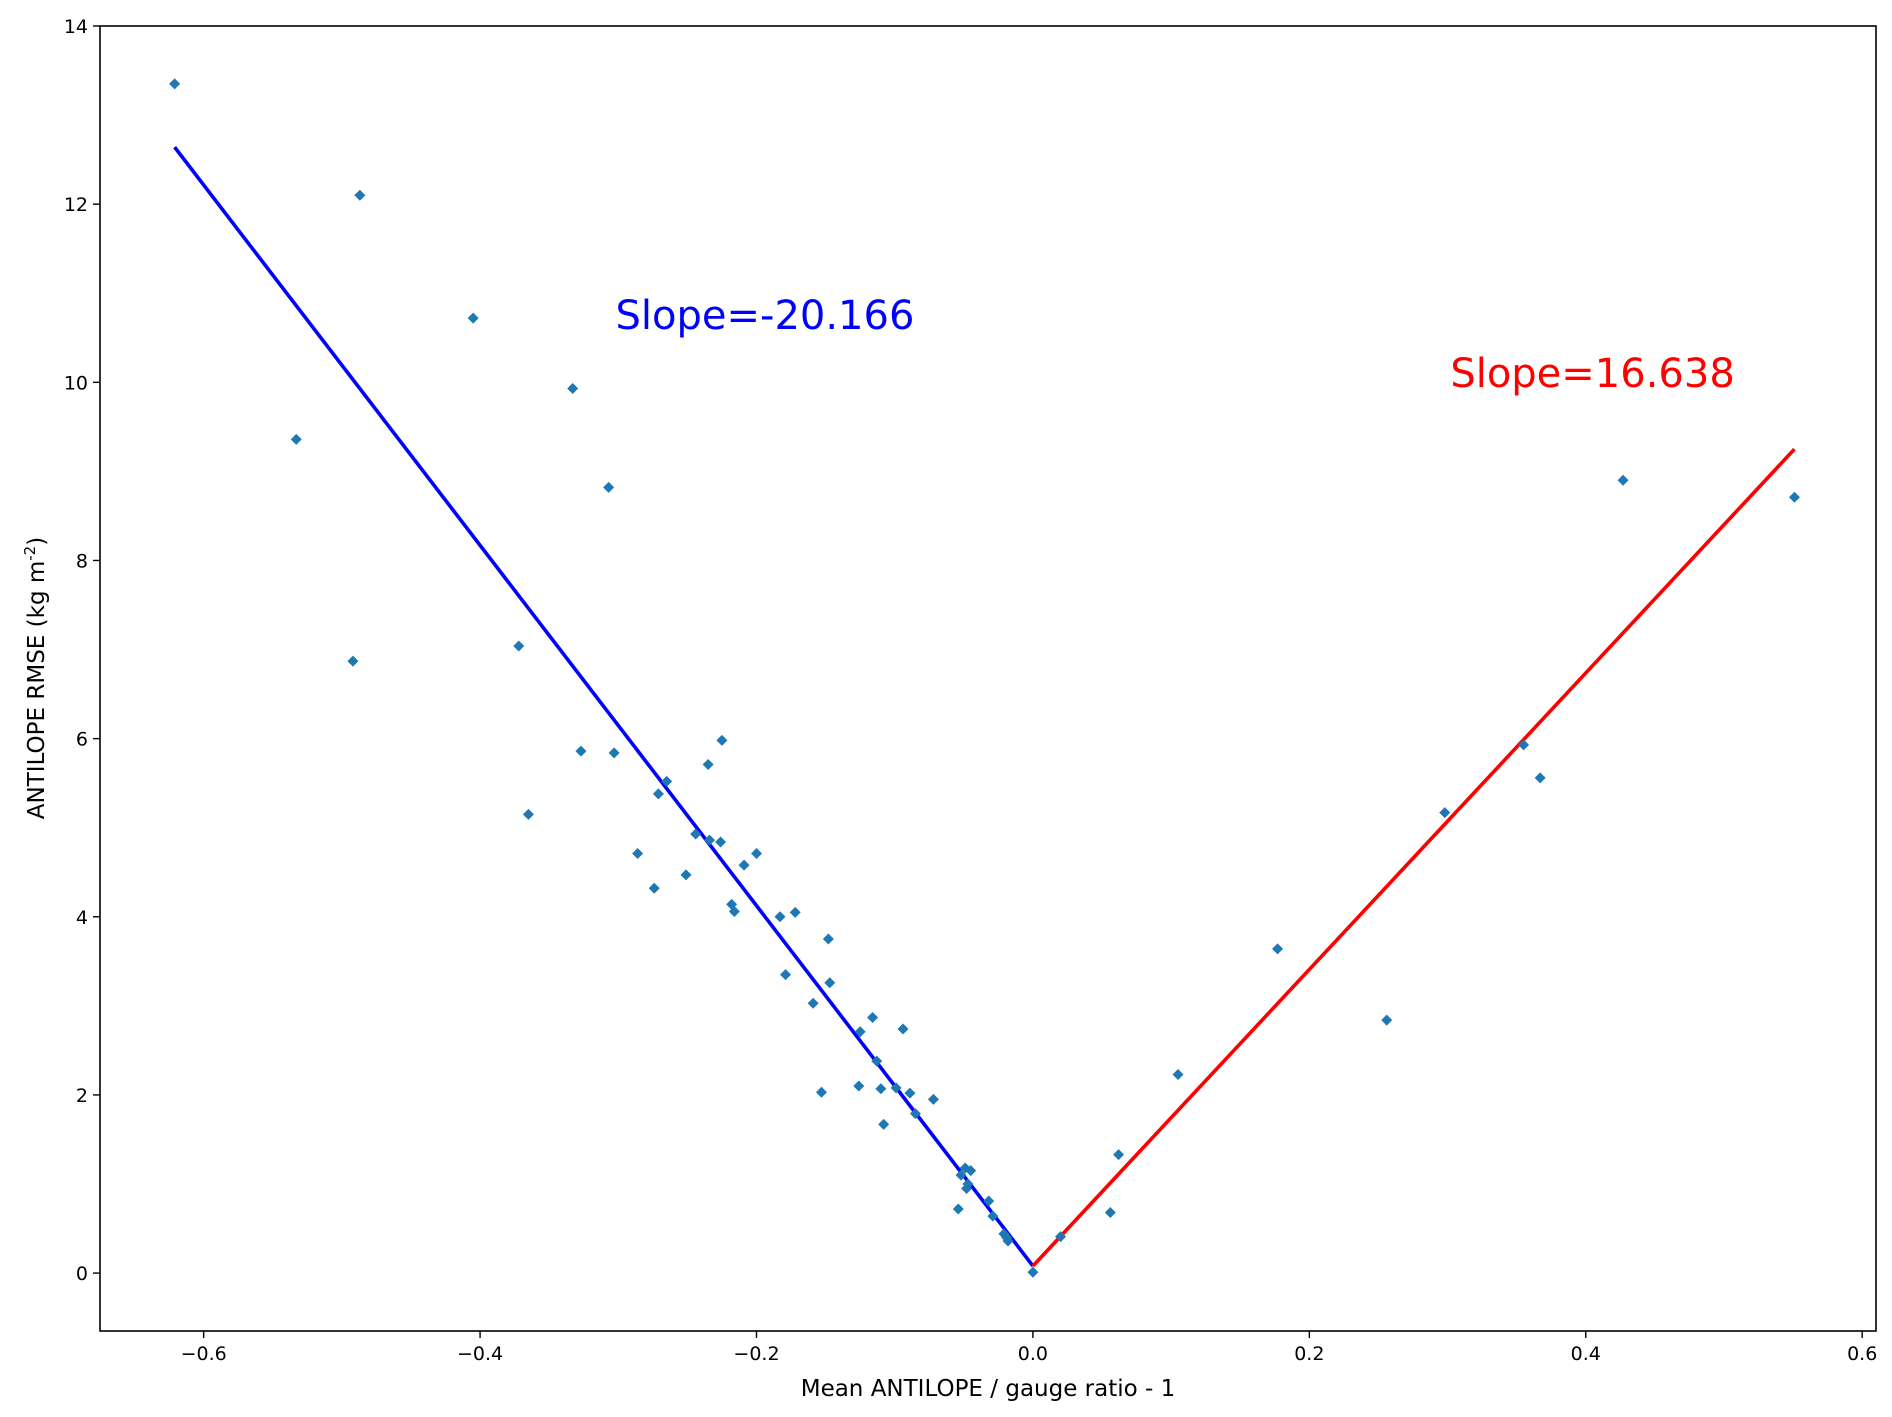 This screenshot has width=1892, height=1417. Describe the element at coordinates (82, 1096) in the screenshot. I see `y-tick-label: 2` at that location.